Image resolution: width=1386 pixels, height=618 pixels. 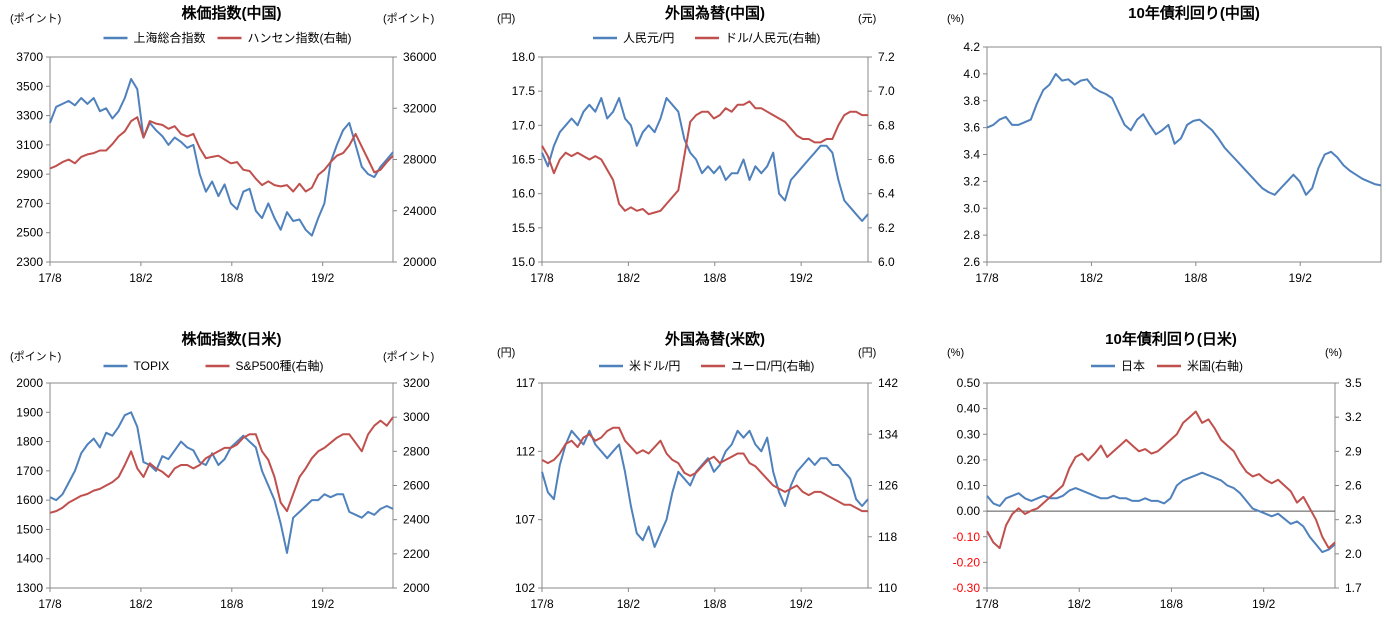 I want to click on y-unit-left: (ポイント), so click(x=35, y=356).